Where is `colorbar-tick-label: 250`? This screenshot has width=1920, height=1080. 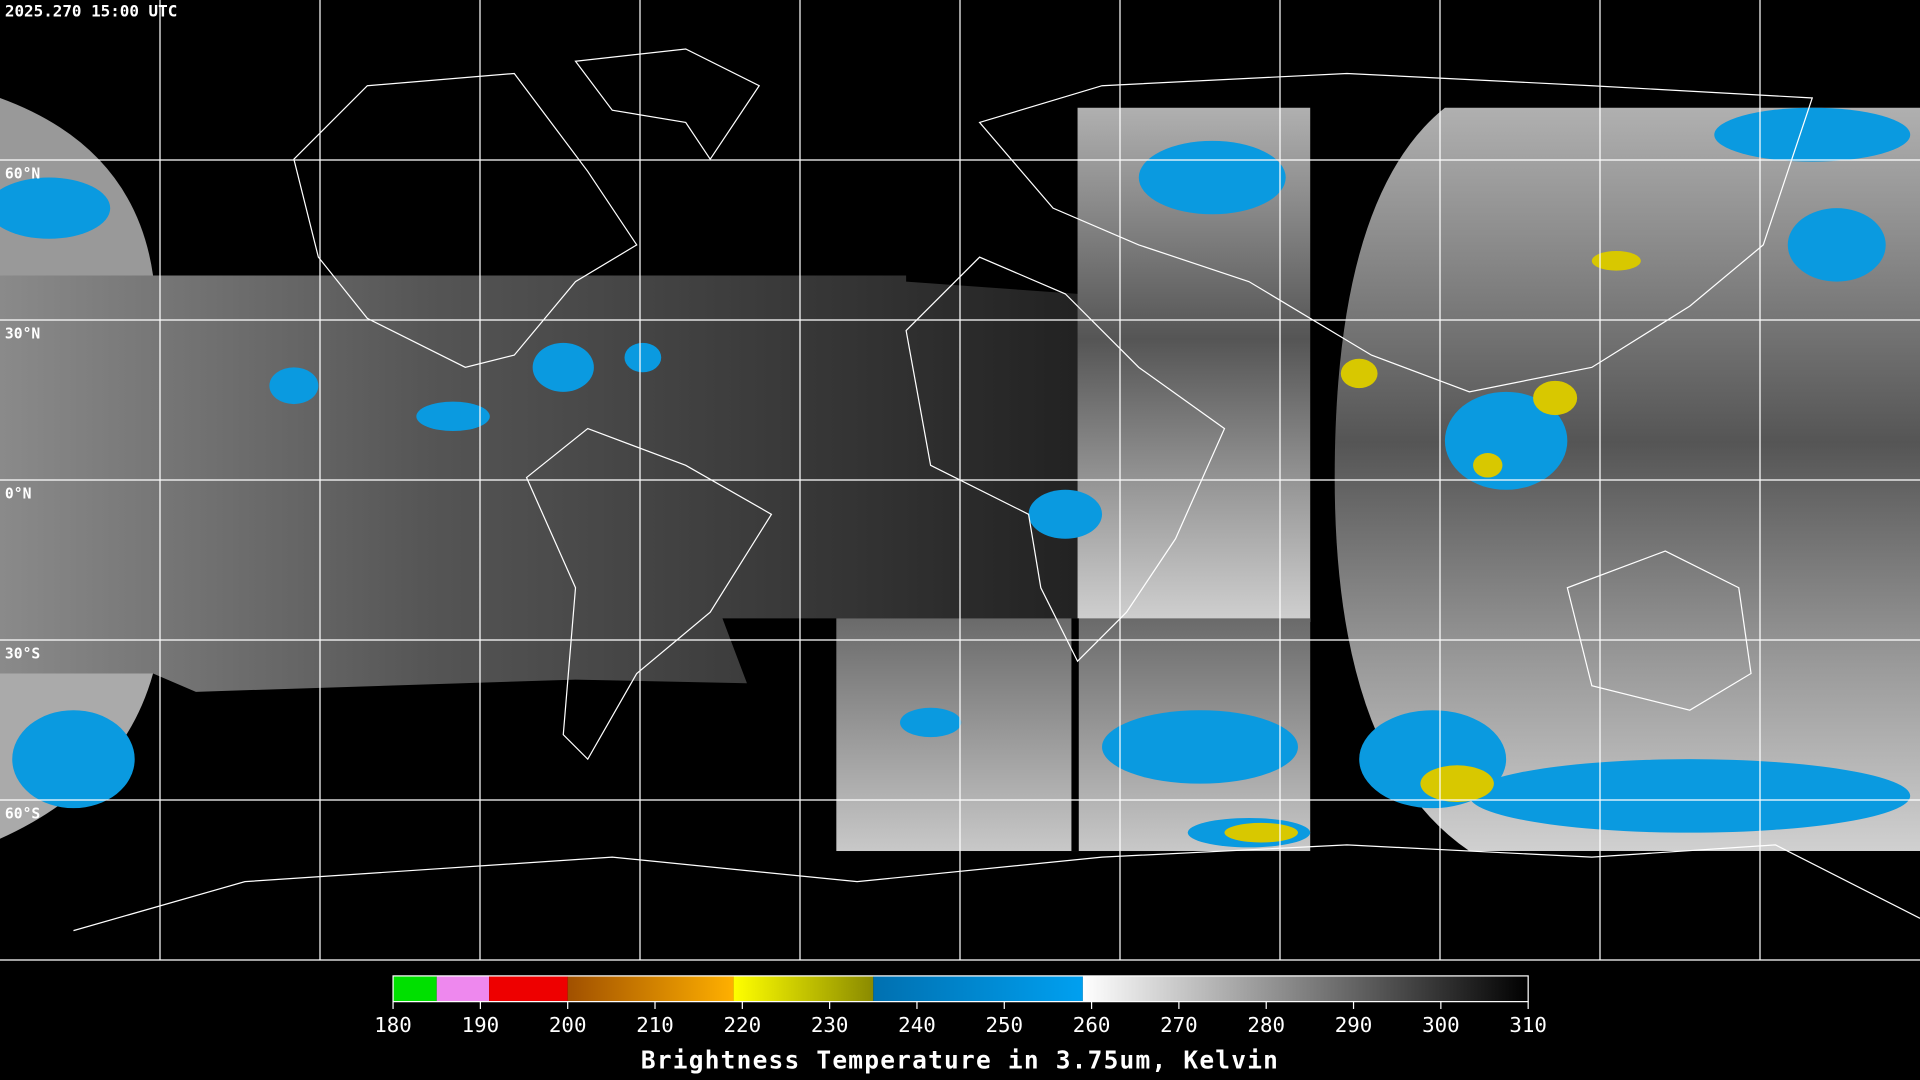 colorbar-tick-label: 250 is located at coordinates (1004, 1025).